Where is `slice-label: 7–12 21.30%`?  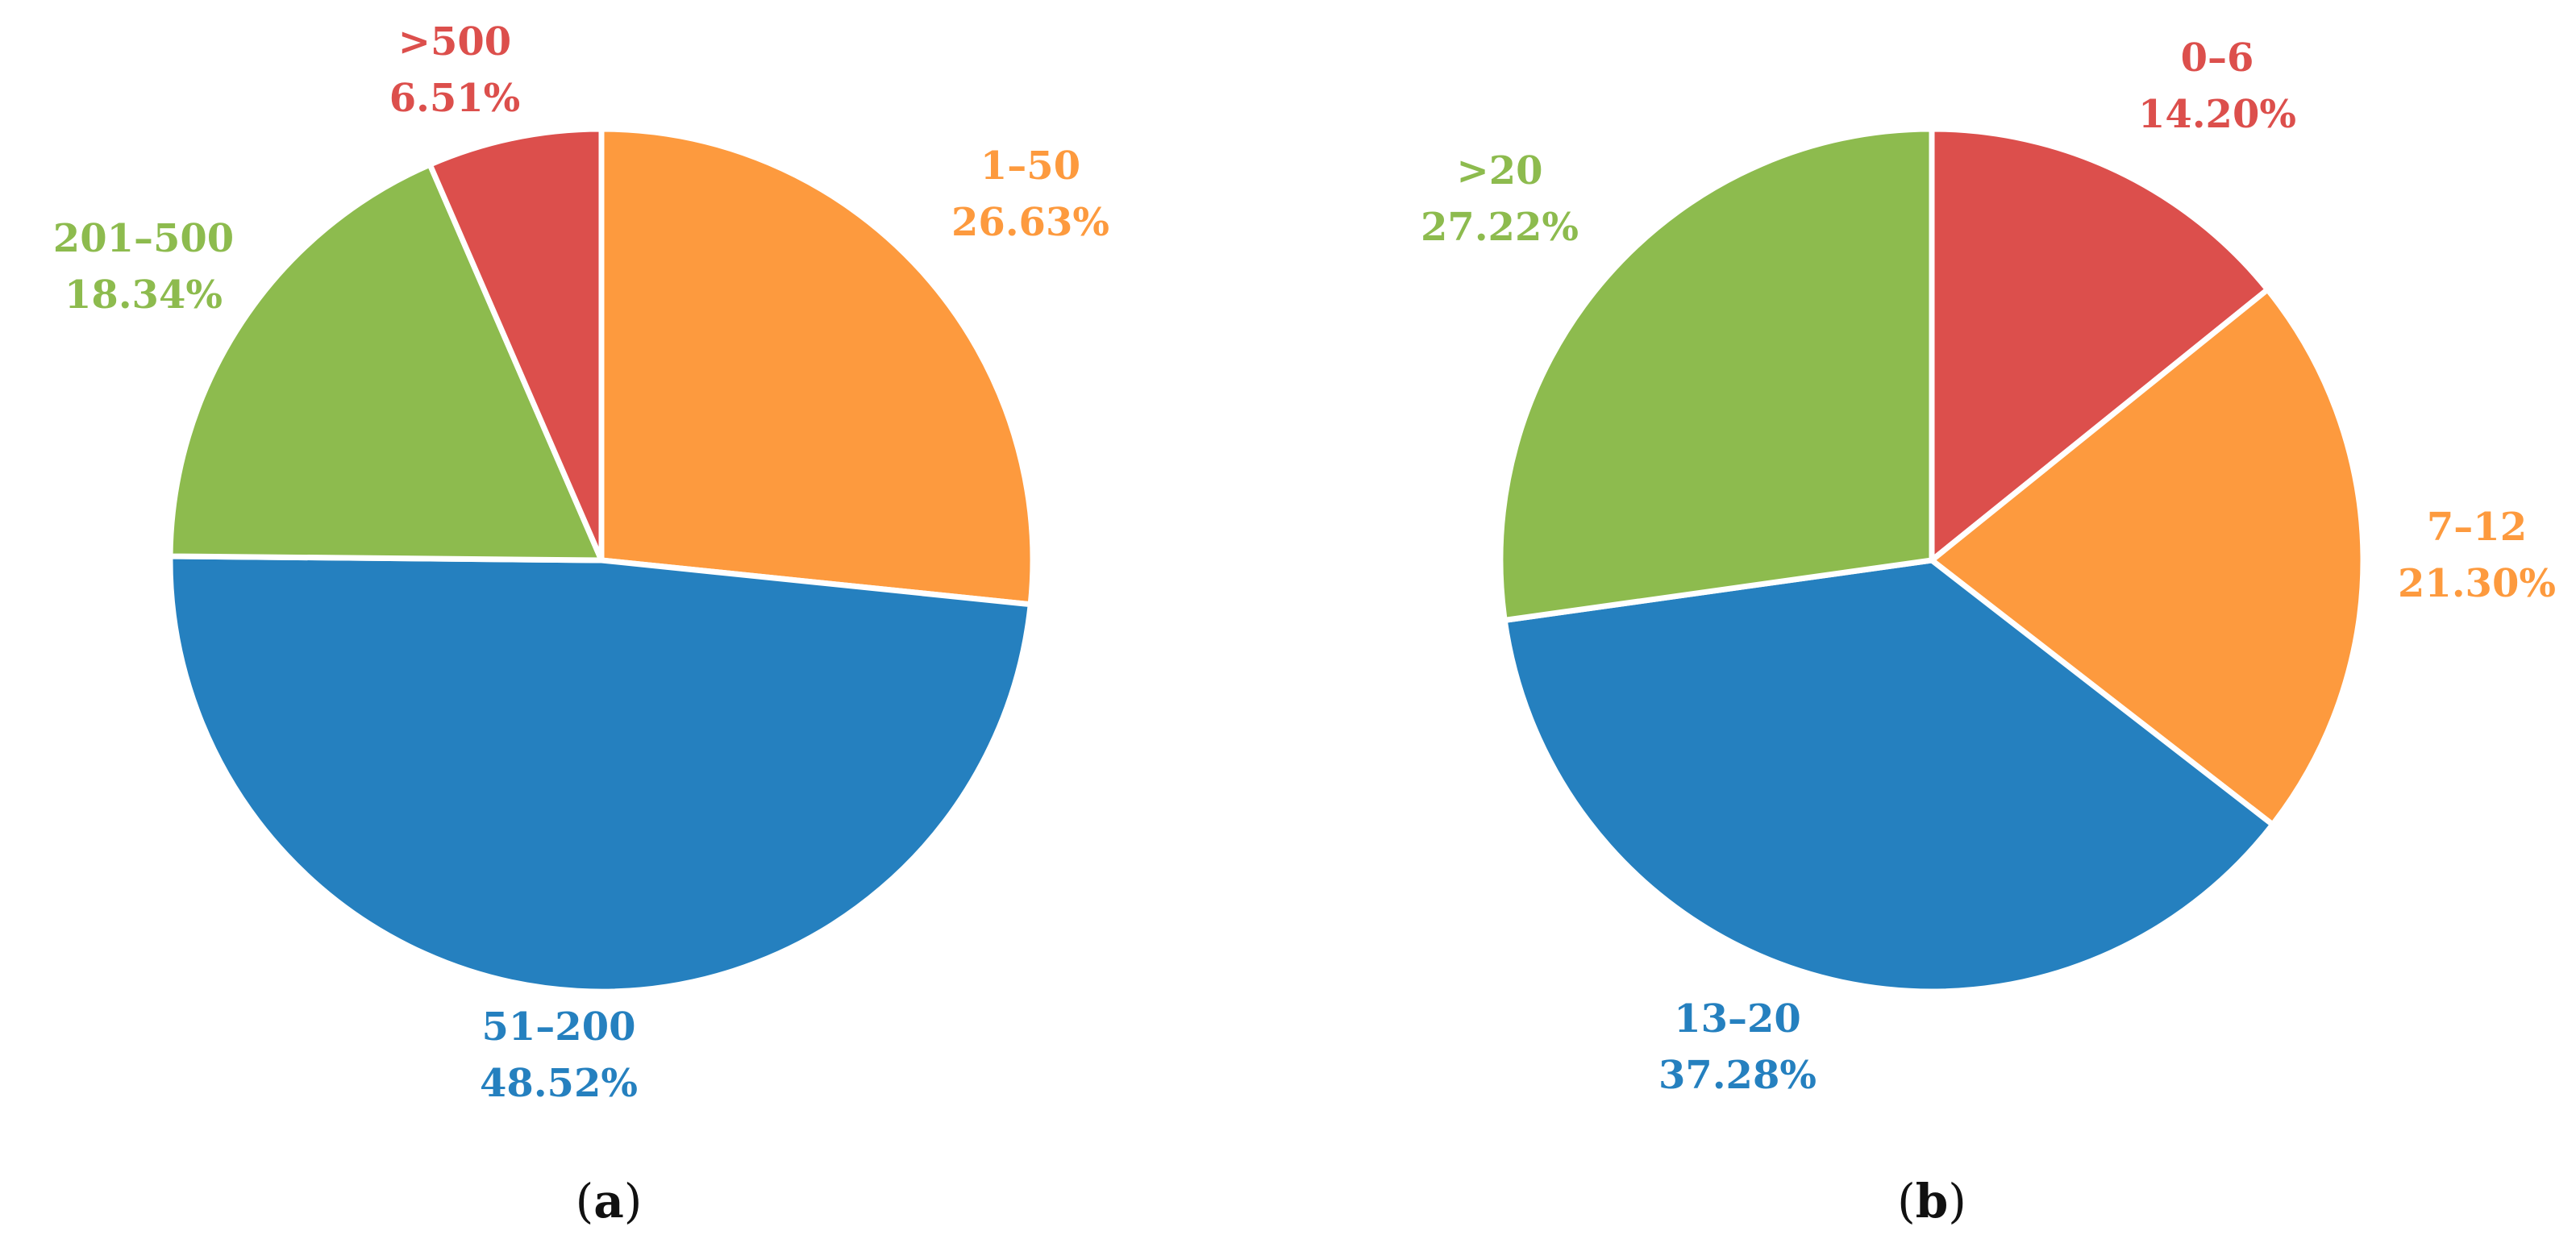
slice-label: 7–12 21.30% is located at coordinates (2477, 555).